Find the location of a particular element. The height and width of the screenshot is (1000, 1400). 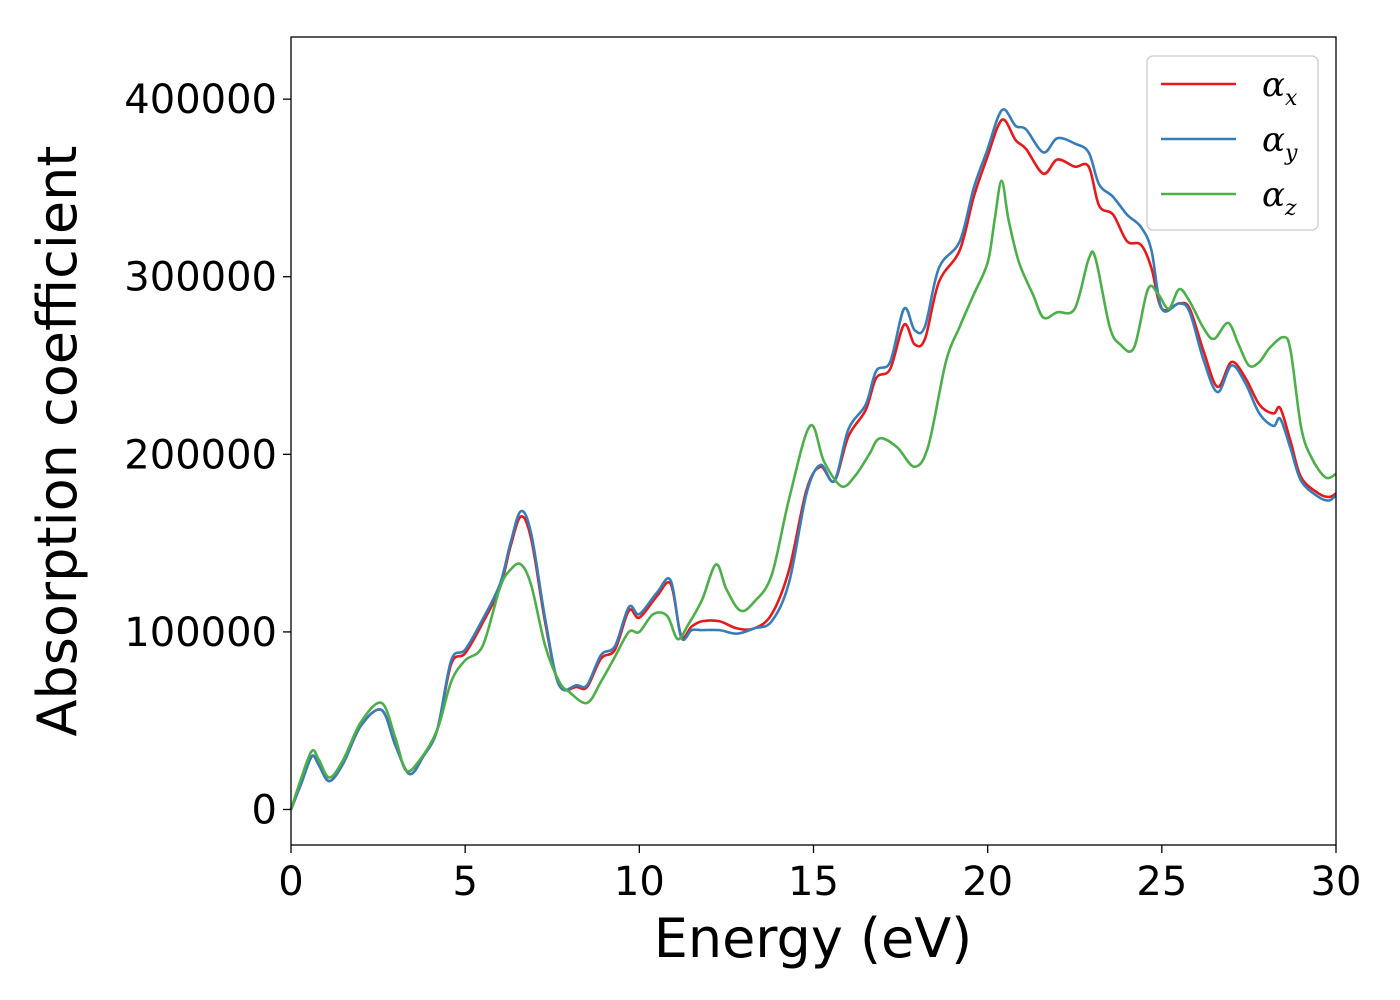

legend-box is located at coordinates (1232, 143).